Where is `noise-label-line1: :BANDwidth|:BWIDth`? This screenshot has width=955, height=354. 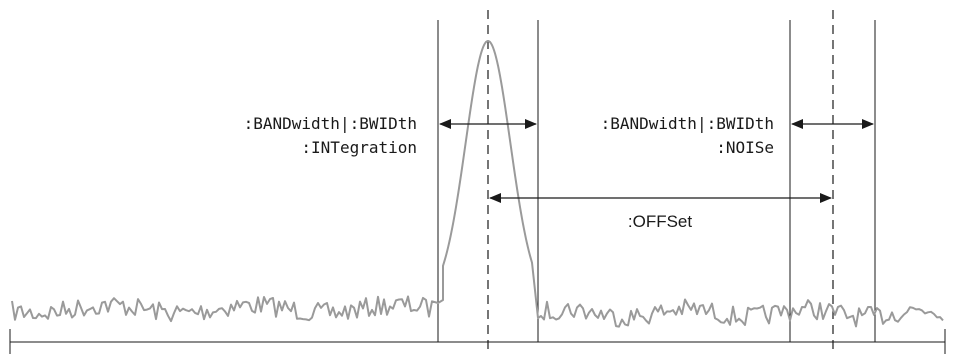
noise-label-line1: :BANDwidth|:BWIDth is located at coordinates (687, 123).